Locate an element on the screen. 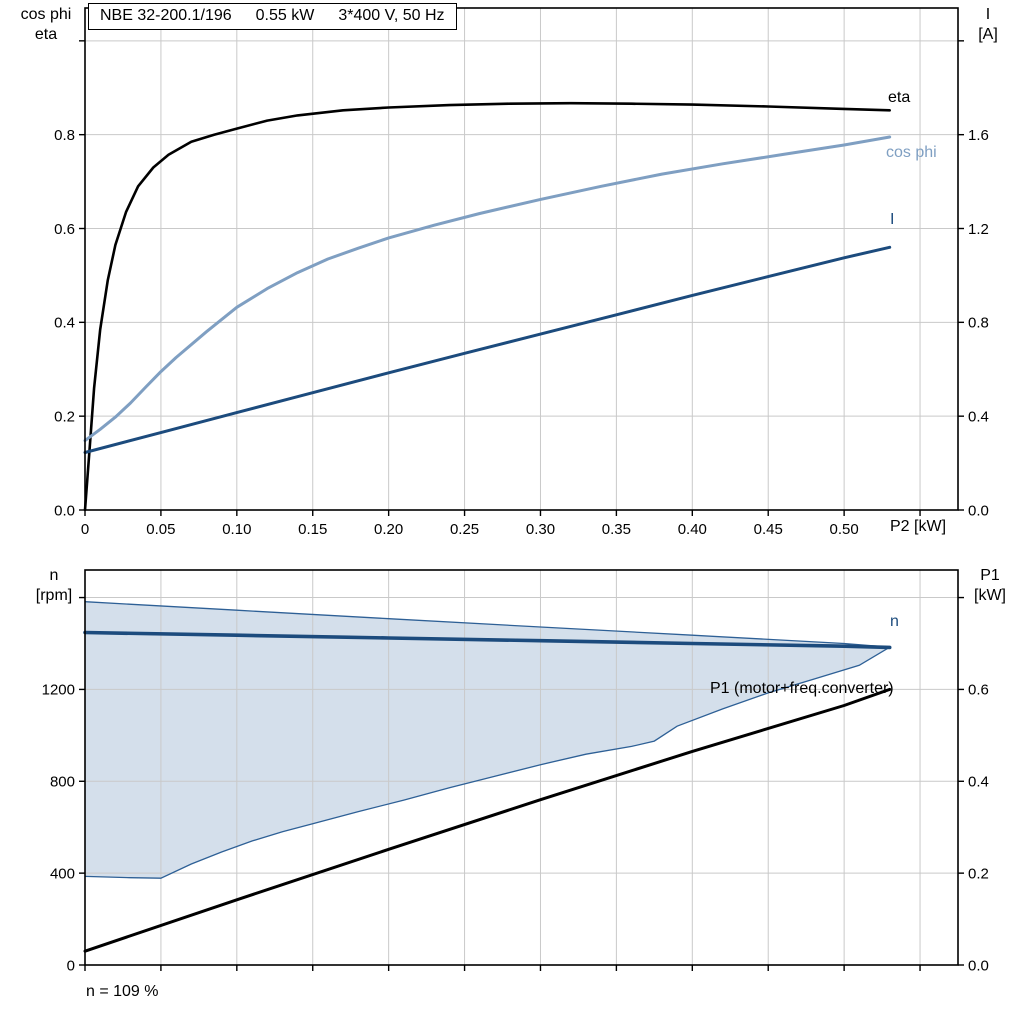 This screenshot has height=1024, width=1024. eta-curve-label: eta is located at coordinates (899, 97).